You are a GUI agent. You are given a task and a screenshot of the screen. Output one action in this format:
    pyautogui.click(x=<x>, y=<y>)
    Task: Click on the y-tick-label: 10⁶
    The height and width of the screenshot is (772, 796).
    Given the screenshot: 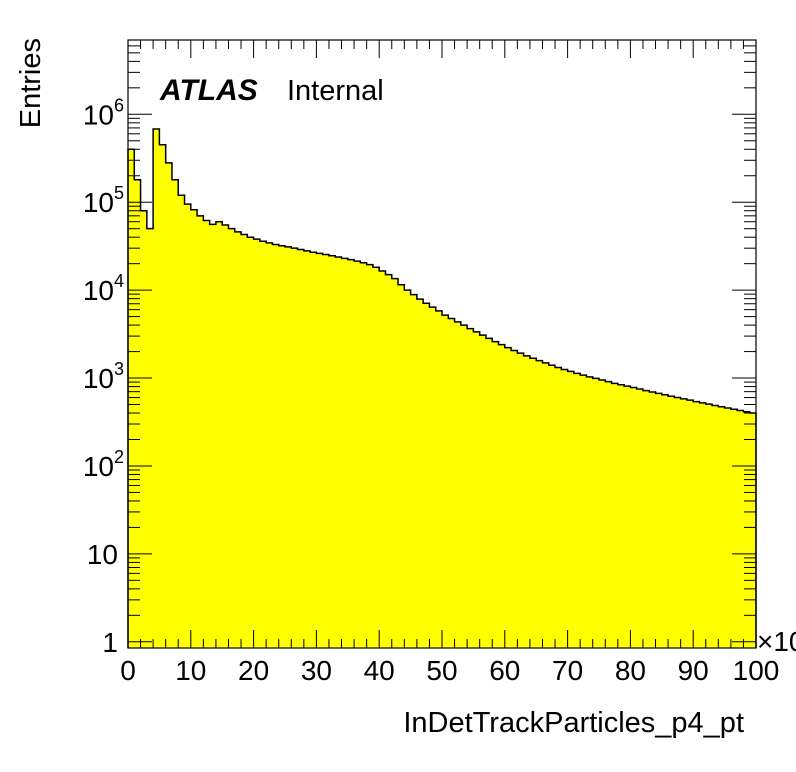 What is the action you would take?
    pyautogui.click(x=103, y=112)
    